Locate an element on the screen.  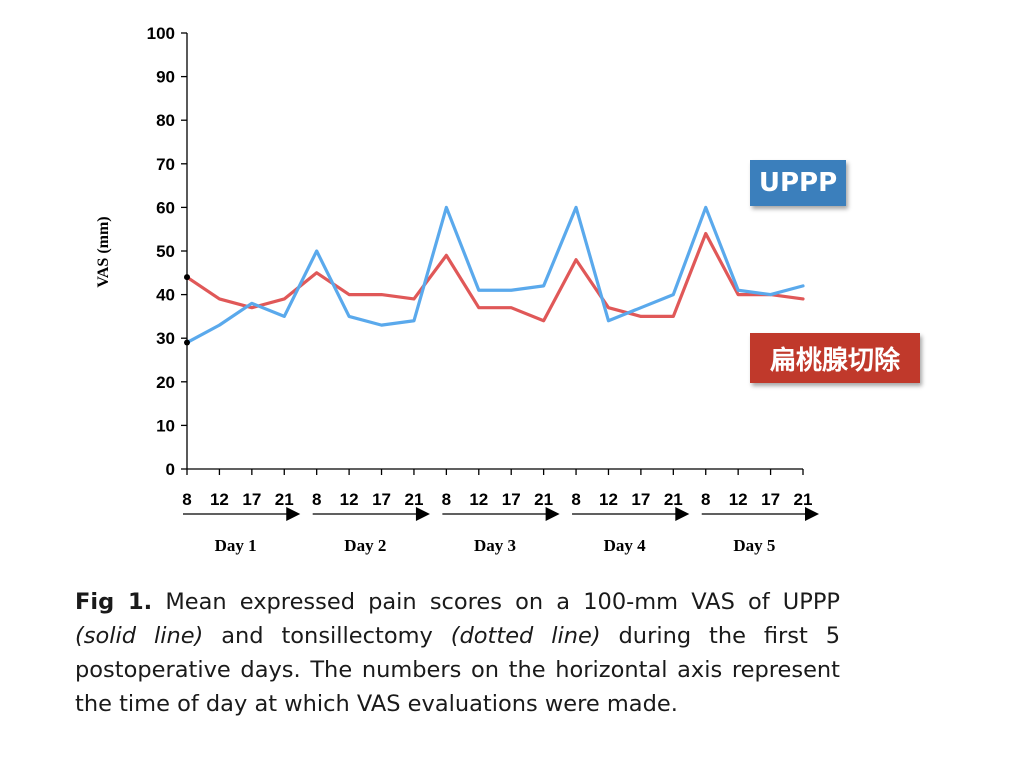
y-tick-label: 50 is located at coordinates (165, 251).